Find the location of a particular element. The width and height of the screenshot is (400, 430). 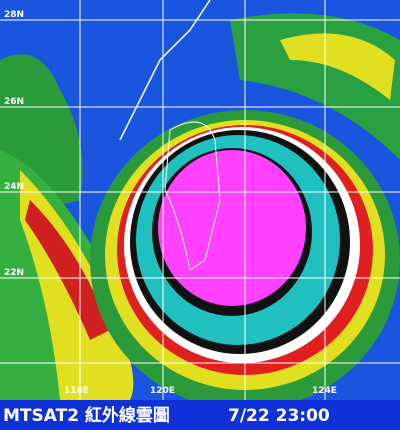

caption-bar is located at coordinates (200, 415).